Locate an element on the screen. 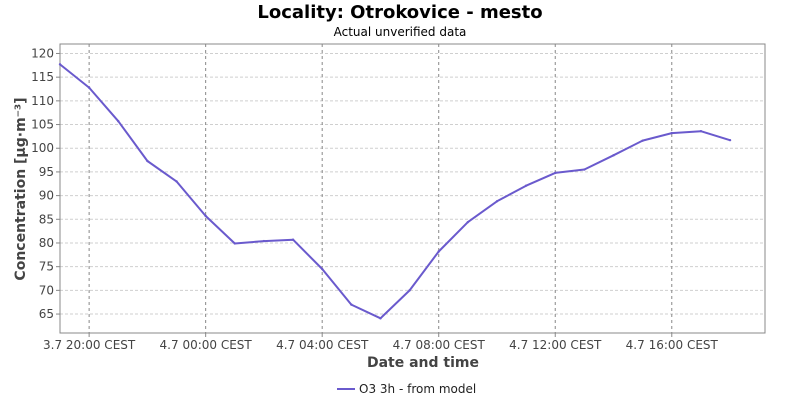 The height and width of the screenshot is (400, 800). x-tick-label: 4.7 04:00 CEST is located at coordinates (322, 345).